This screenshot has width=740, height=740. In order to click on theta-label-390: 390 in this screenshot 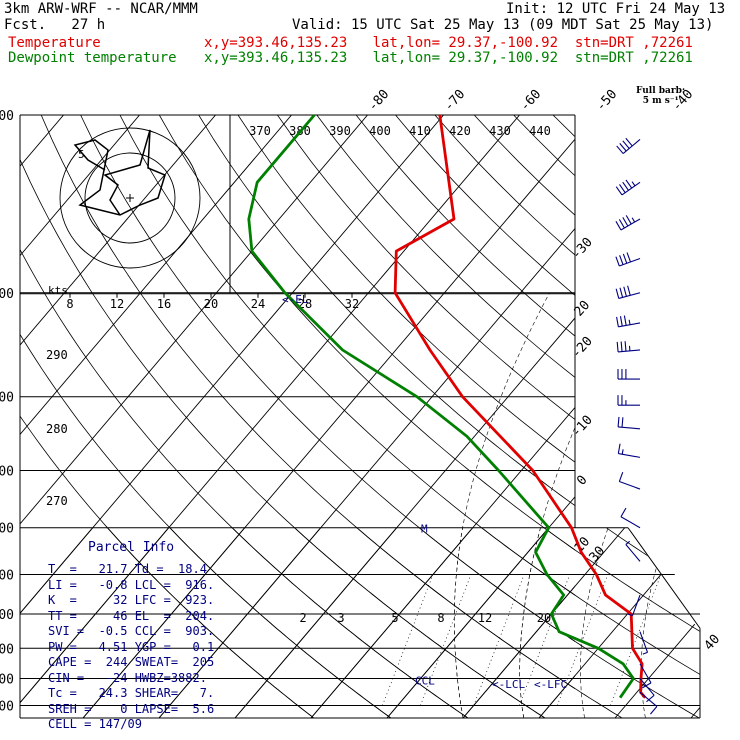, I will do `click(340, 131)`.